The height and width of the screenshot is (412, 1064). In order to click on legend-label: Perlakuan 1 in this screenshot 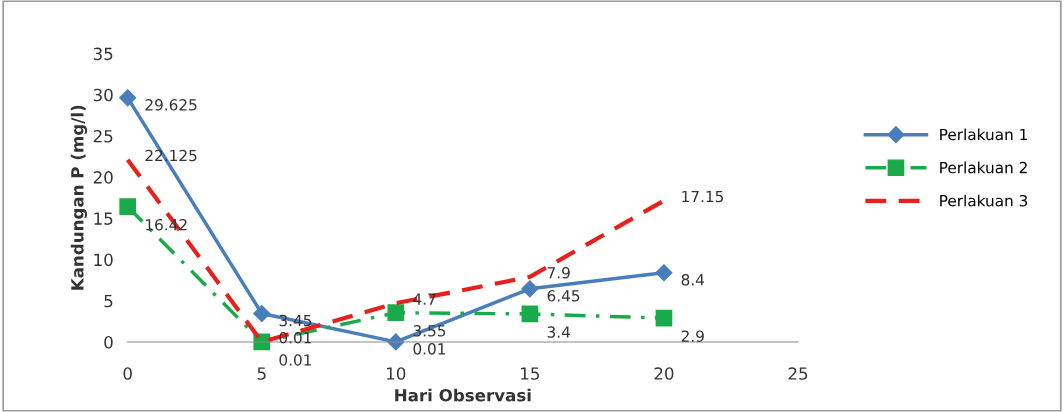, I will do `click(983, 134)`.